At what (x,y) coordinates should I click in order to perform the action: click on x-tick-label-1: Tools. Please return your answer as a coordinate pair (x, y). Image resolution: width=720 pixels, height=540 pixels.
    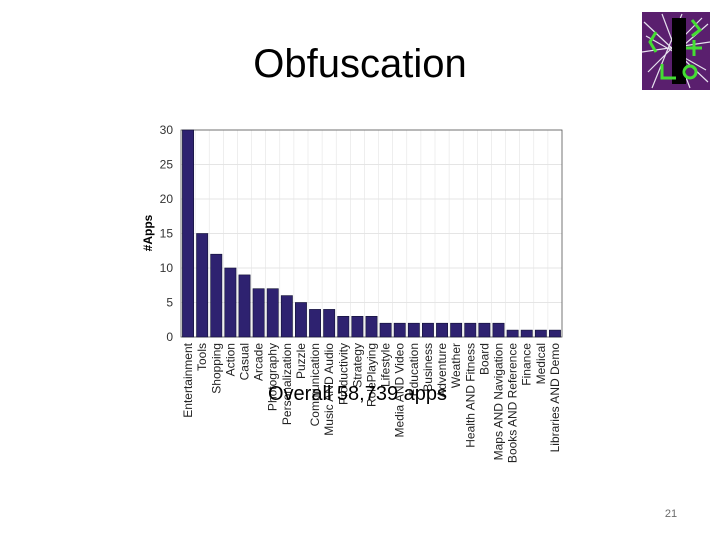
    Looking at the image, I should click on (202, 357).